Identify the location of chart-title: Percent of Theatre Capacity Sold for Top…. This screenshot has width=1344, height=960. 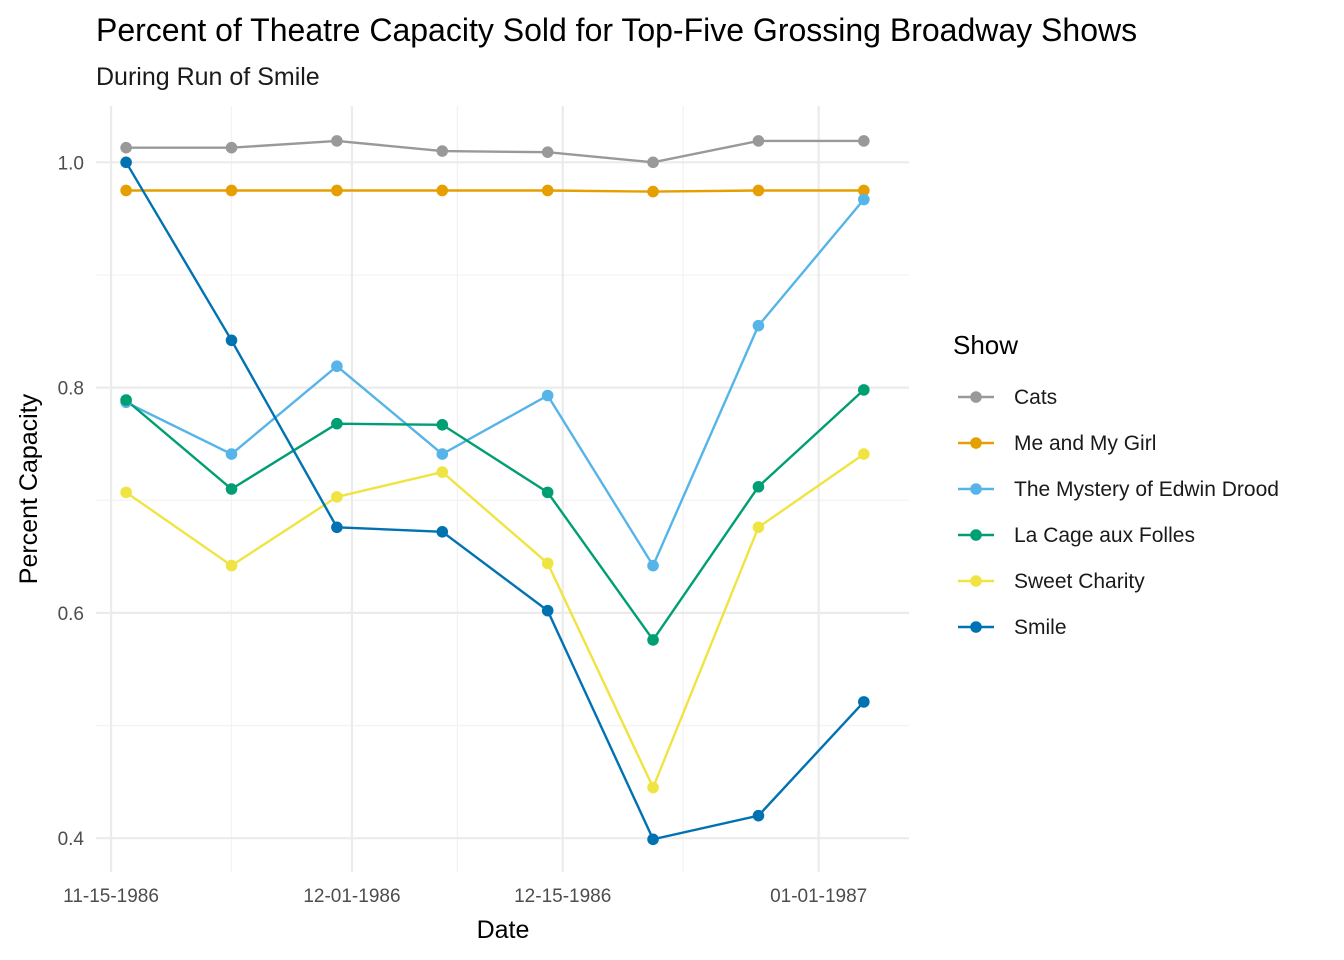
(616, 30).